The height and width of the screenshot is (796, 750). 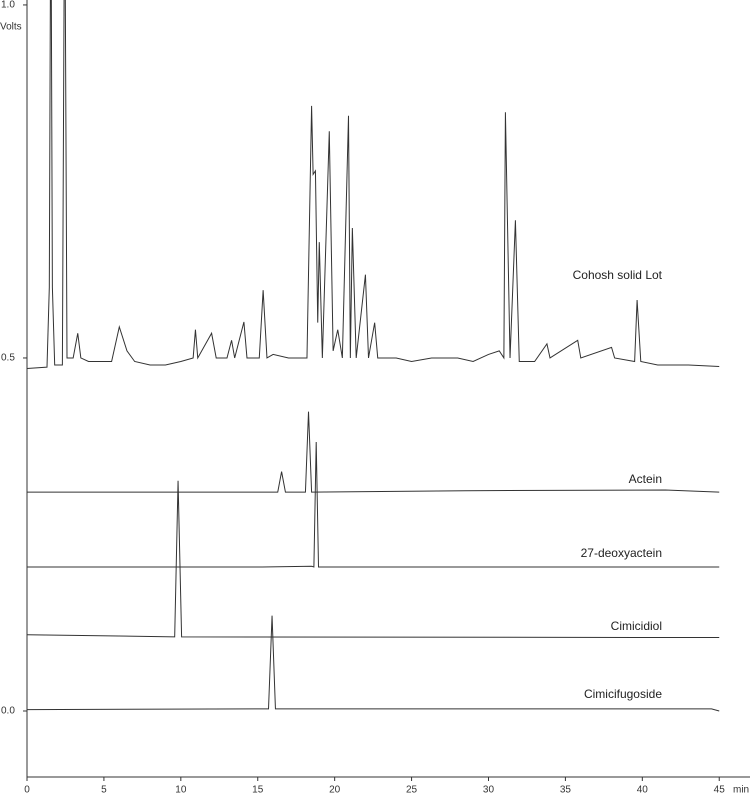 I want to click on x-axis-label: min, so click(x=741, y=790).